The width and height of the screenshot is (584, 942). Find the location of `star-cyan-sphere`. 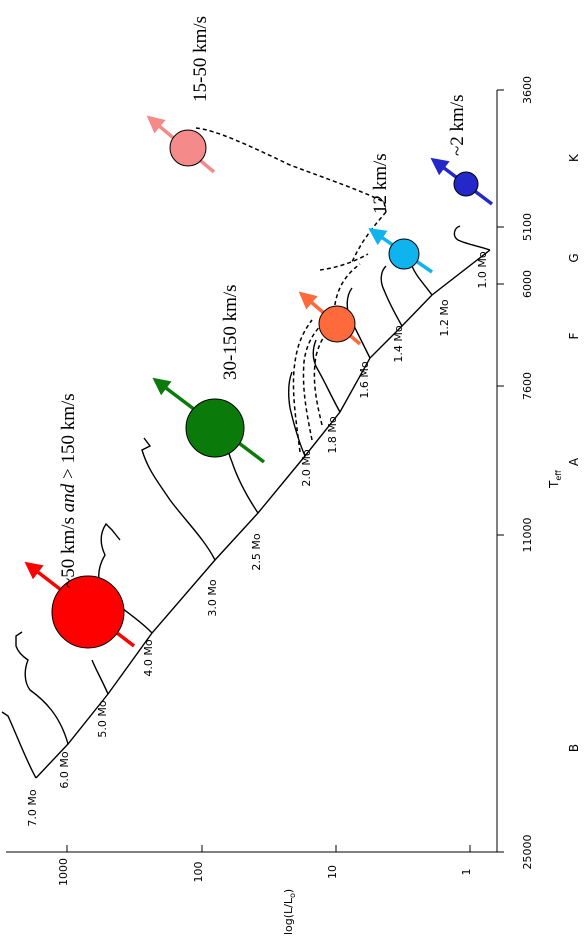

star-cyan-sphere is located at coordinates (404, 254).